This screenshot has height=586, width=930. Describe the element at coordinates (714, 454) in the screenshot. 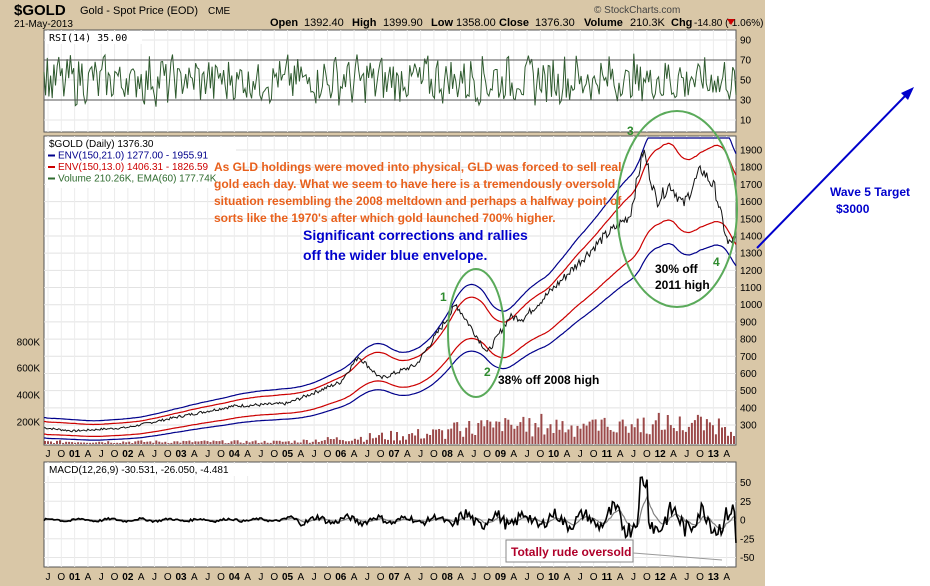

I see `x-tick-label-mid: 13` at that location.